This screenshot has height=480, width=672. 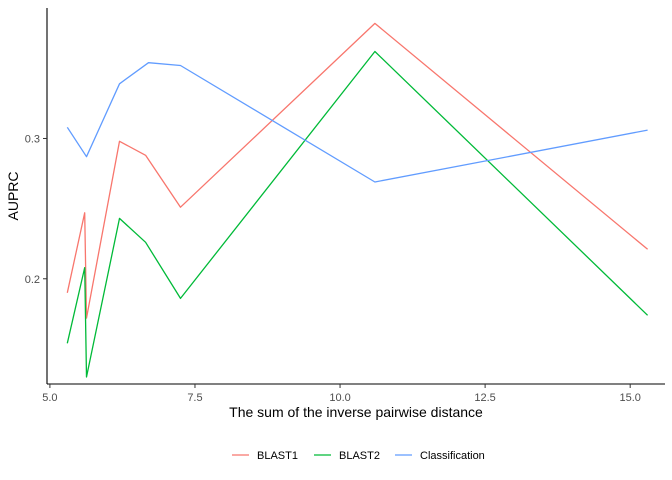 I want to click on legend: BLAST1 BLAST2 Classification, so click(x=358, y=456).